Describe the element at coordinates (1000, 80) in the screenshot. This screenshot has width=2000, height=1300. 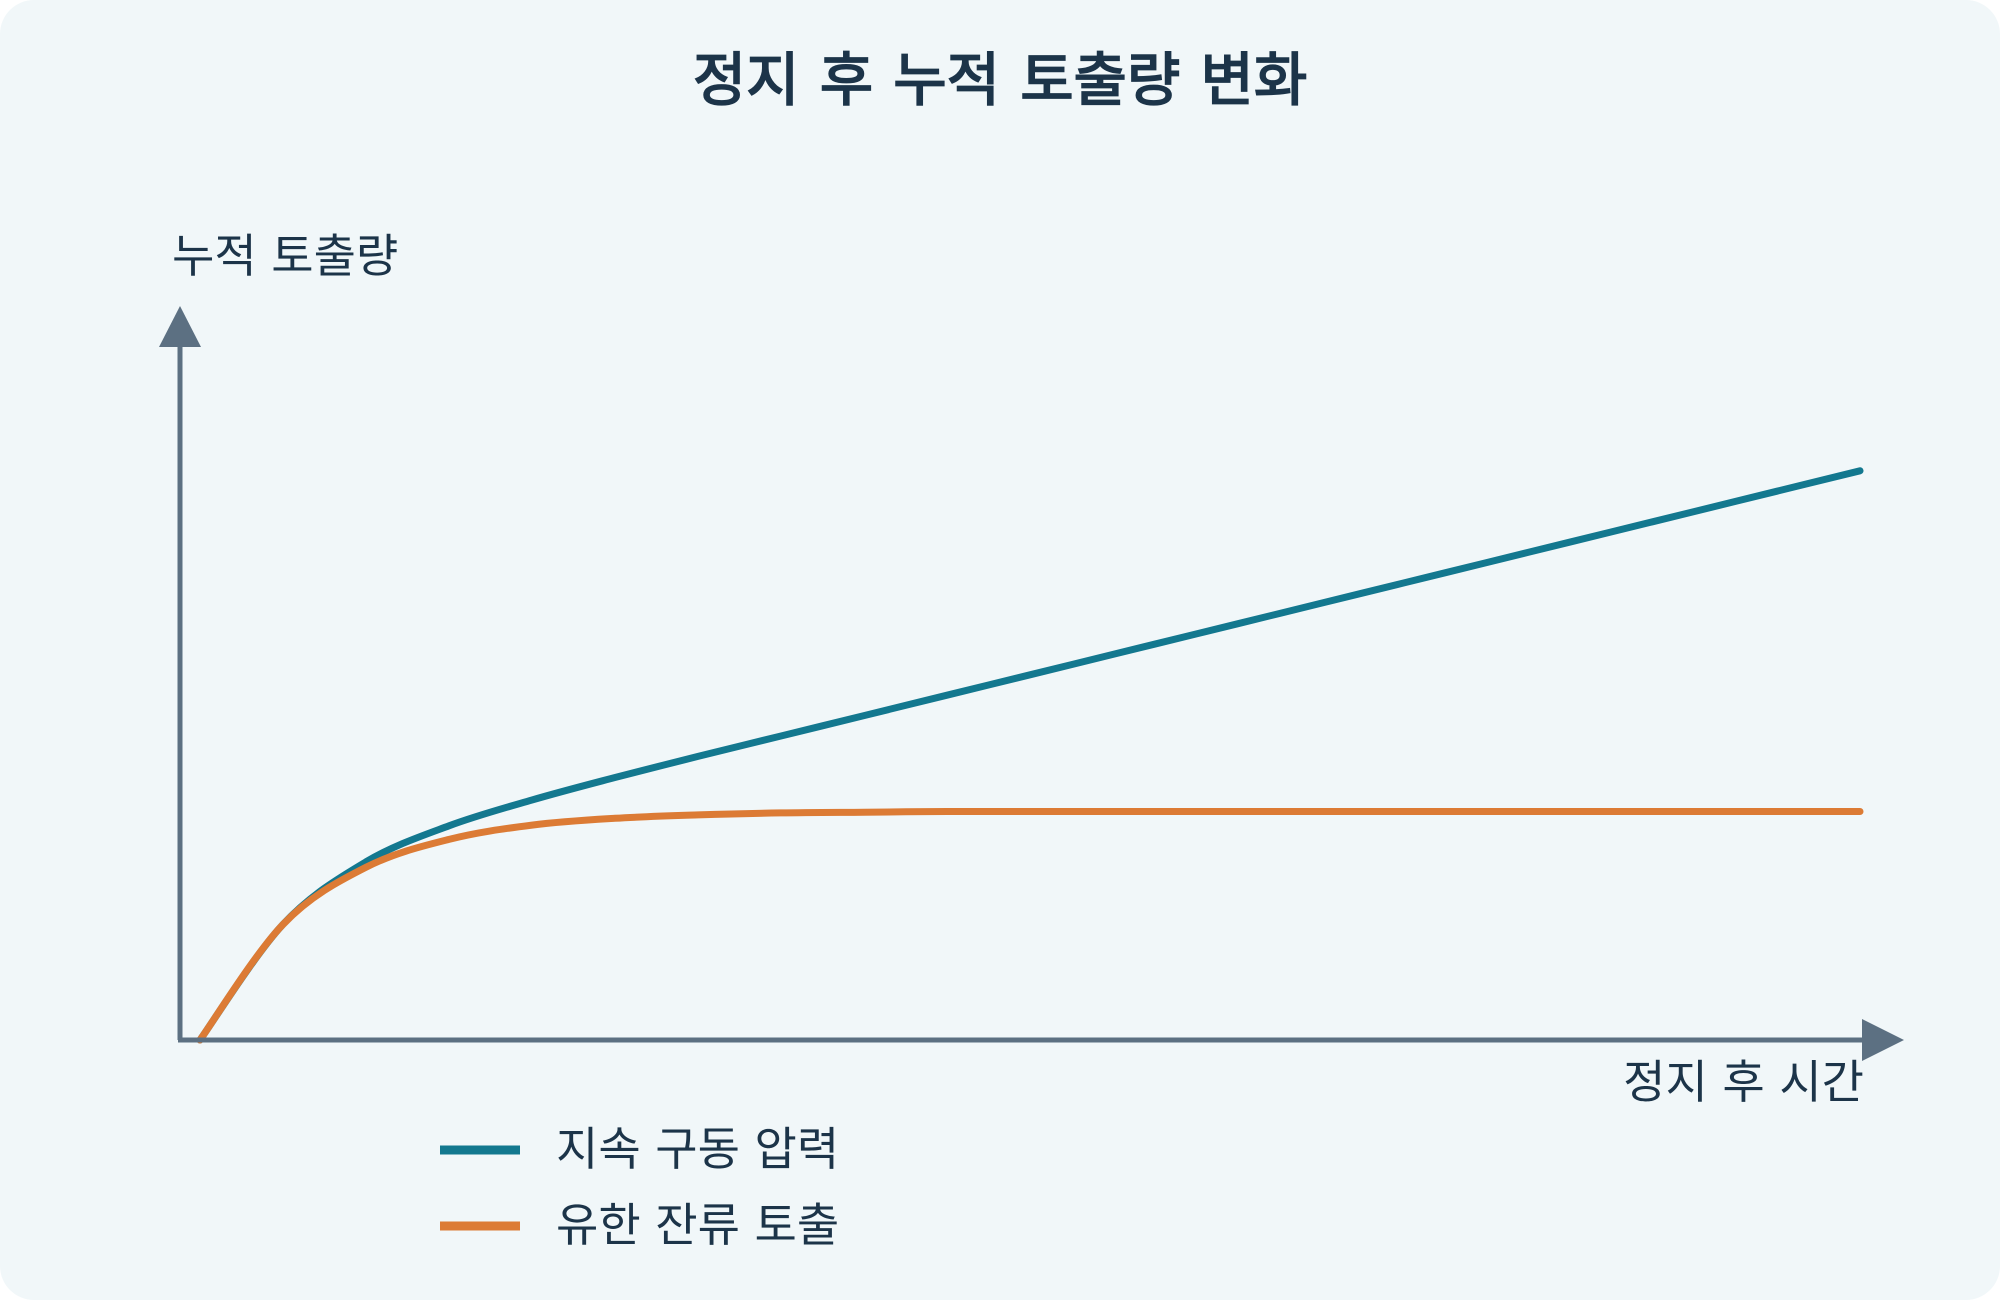
I see `chart-title: 정지 후 누적 토출량 변화` at that location.